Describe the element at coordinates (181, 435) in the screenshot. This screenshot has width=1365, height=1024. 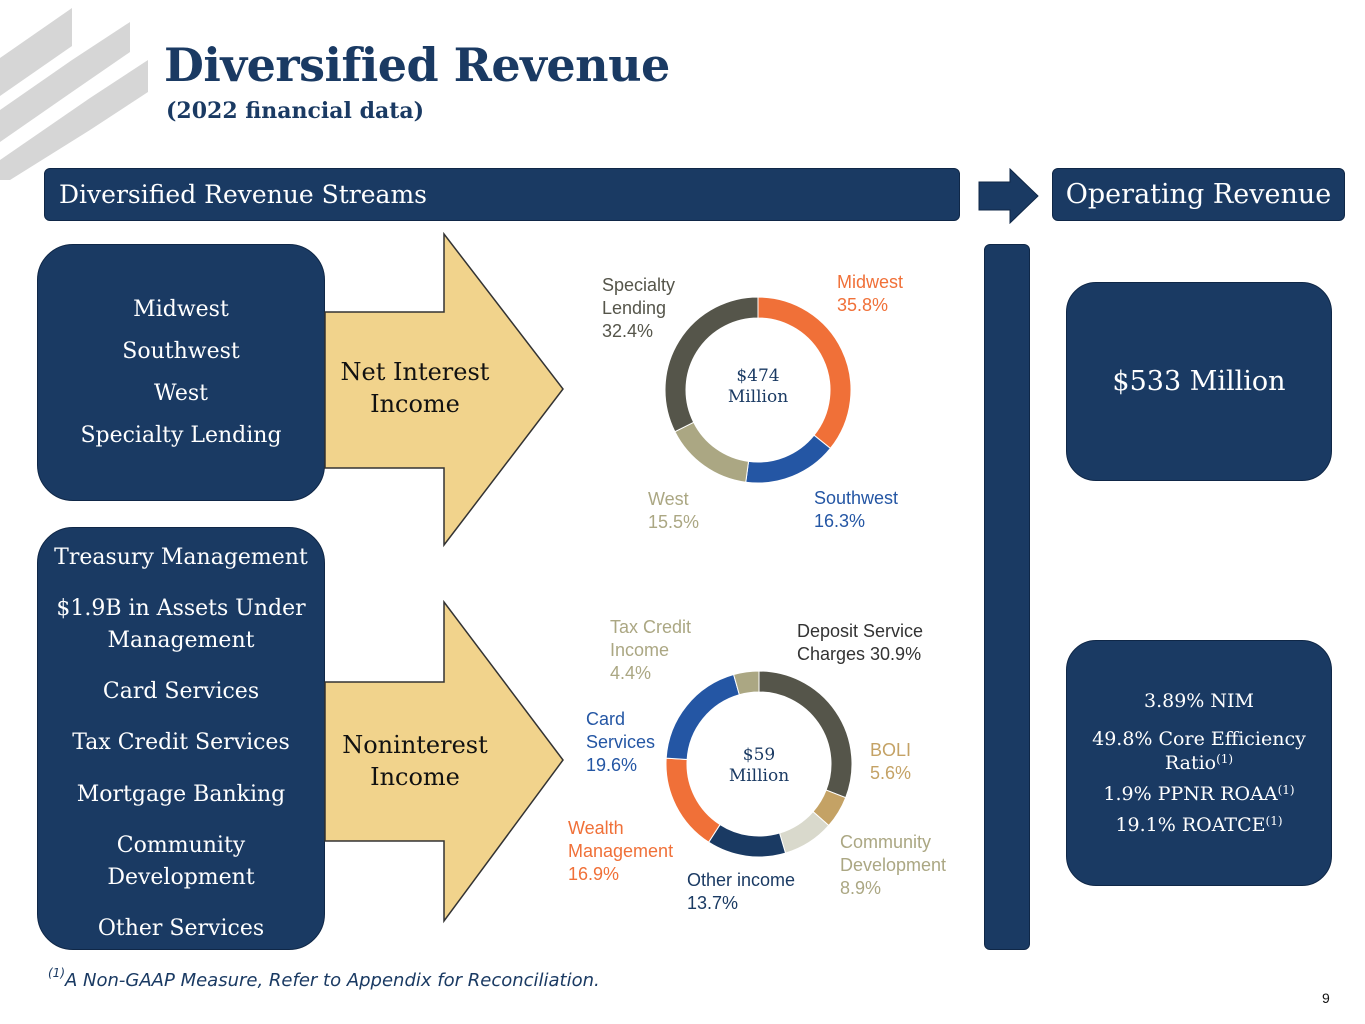
I see `segment-item: Specialty Lending` at that location.